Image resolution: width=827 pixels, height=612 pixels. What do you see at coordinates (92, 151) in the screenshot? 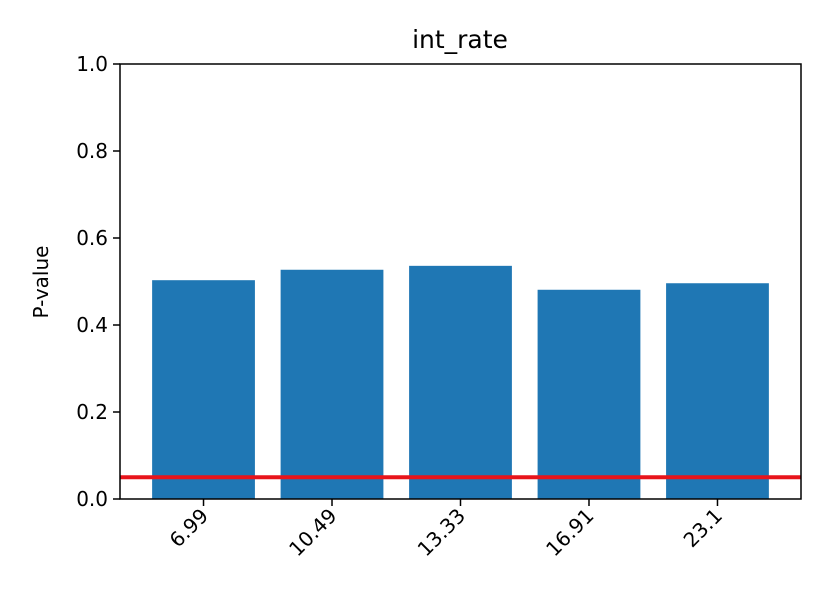
I see `y-tick-label: 0.8` at bounding box center [92, 151].